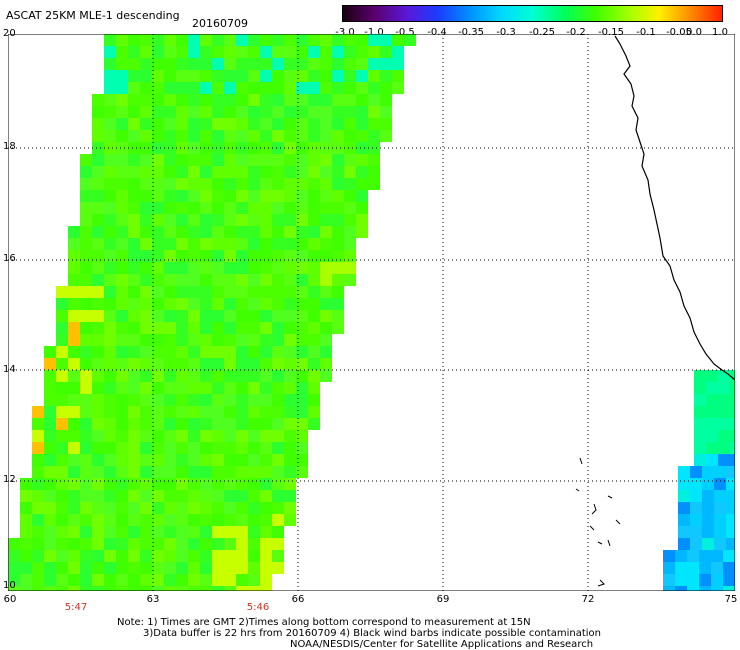  Describe the element at coordinates (611, 32) in the screenshot. I see `colorbar-label: -0.15` at that location.